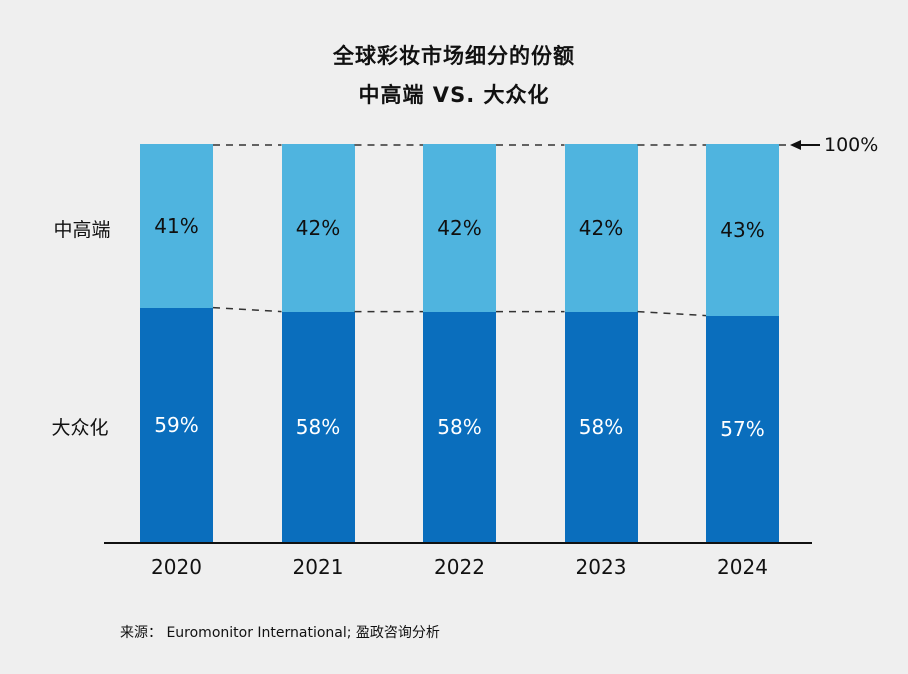 Image resolution: width=908 pixels, height=674 pixels. I want to click on bar-segment-mass-2020: 59%, so click(176, 425).